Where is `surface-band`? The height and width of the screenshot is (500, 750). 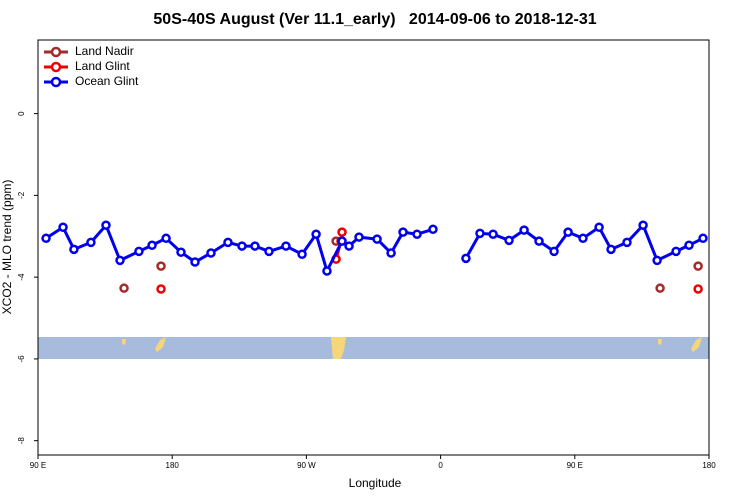 surface-band is located at coordinates (373, 348).